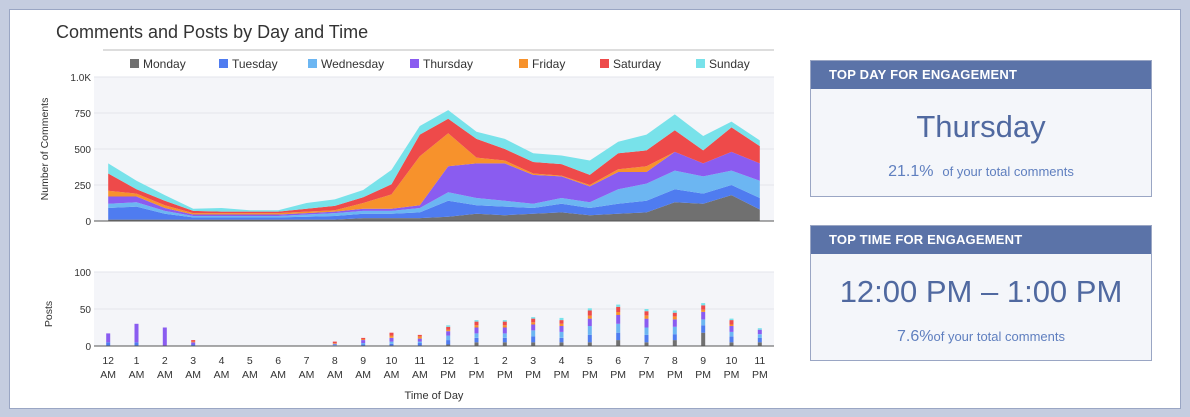 The image size is (1190, 417). I want to click on x-axis-label: Time of Day, so click(434, 396).